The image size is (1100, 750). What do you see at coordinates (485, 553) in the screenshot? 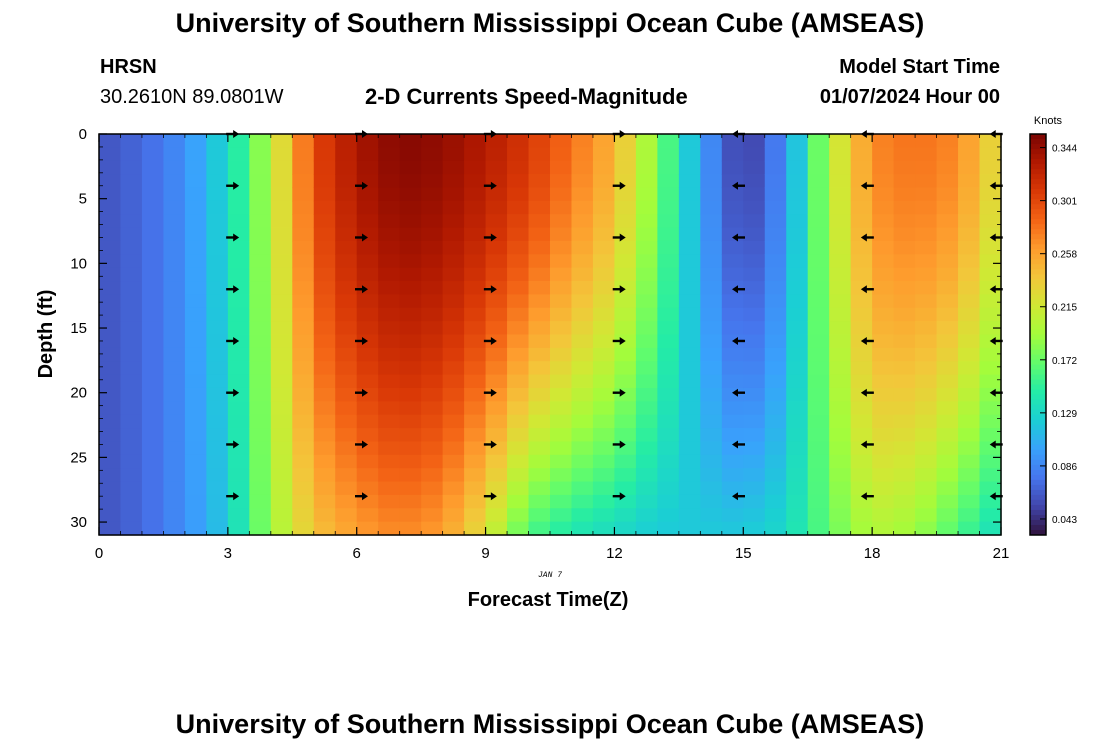
I see `x-tick-label: 9` at bounding box center [485, 553].